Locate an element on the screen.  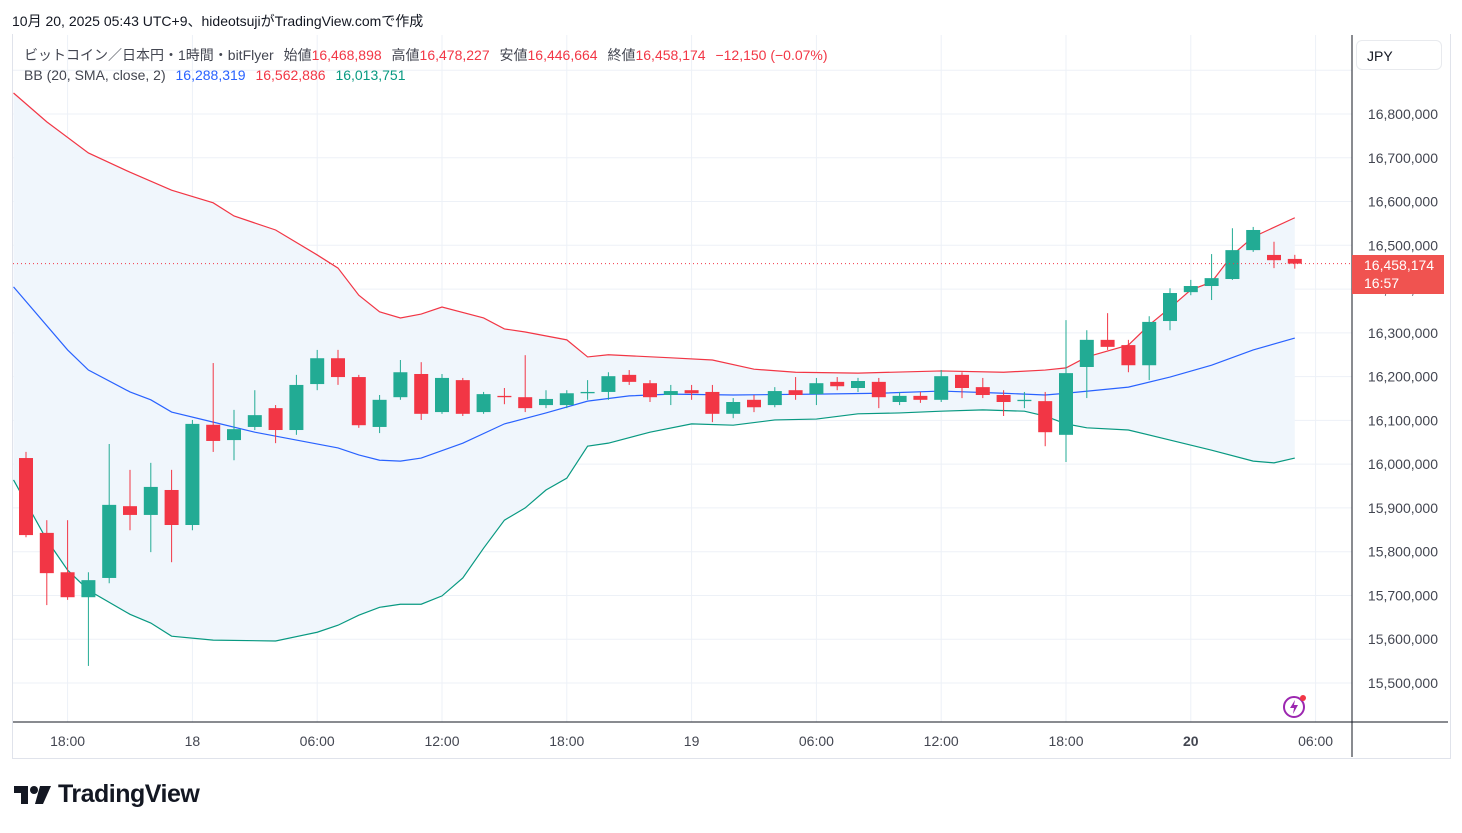
currency-button: JPY is located at coordinates (1399, 55).